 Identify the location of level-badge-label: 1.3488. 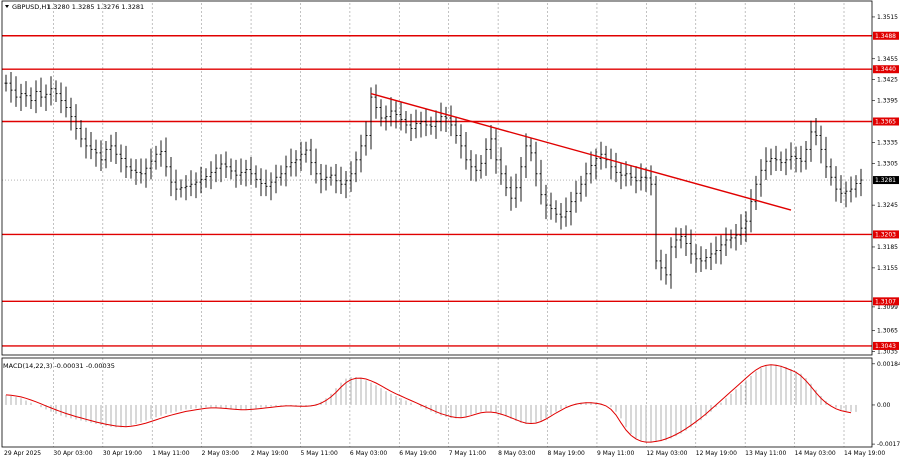
(885, 36).